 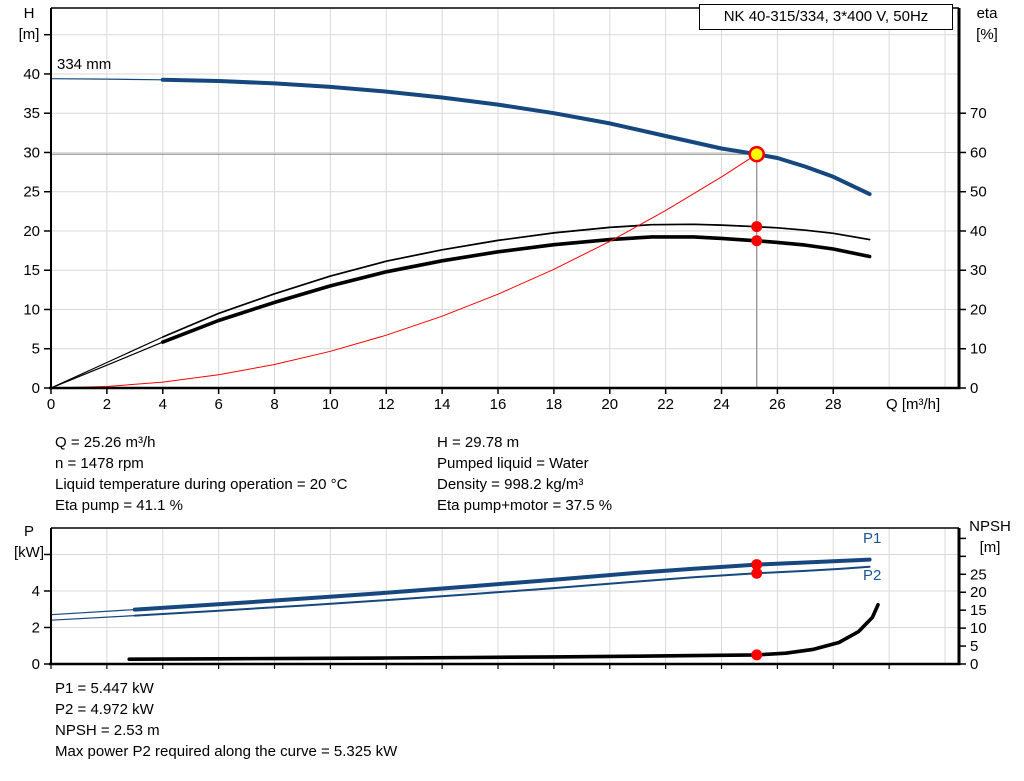 What do you see at coordinates (978, 113) in the screenshot?
I see `right-tick-label: 70` at bounding box center [978, 113].